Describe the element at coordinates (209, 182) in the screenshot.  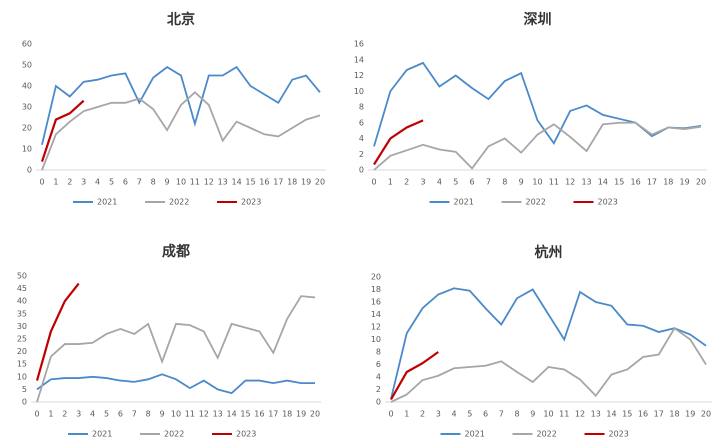
I see `x-tick-label: 12` at that location.